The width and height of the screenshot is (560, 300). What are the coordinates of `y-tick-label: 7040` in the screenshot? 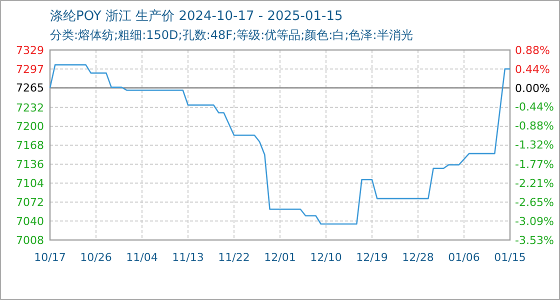 It's located at (30, 221).